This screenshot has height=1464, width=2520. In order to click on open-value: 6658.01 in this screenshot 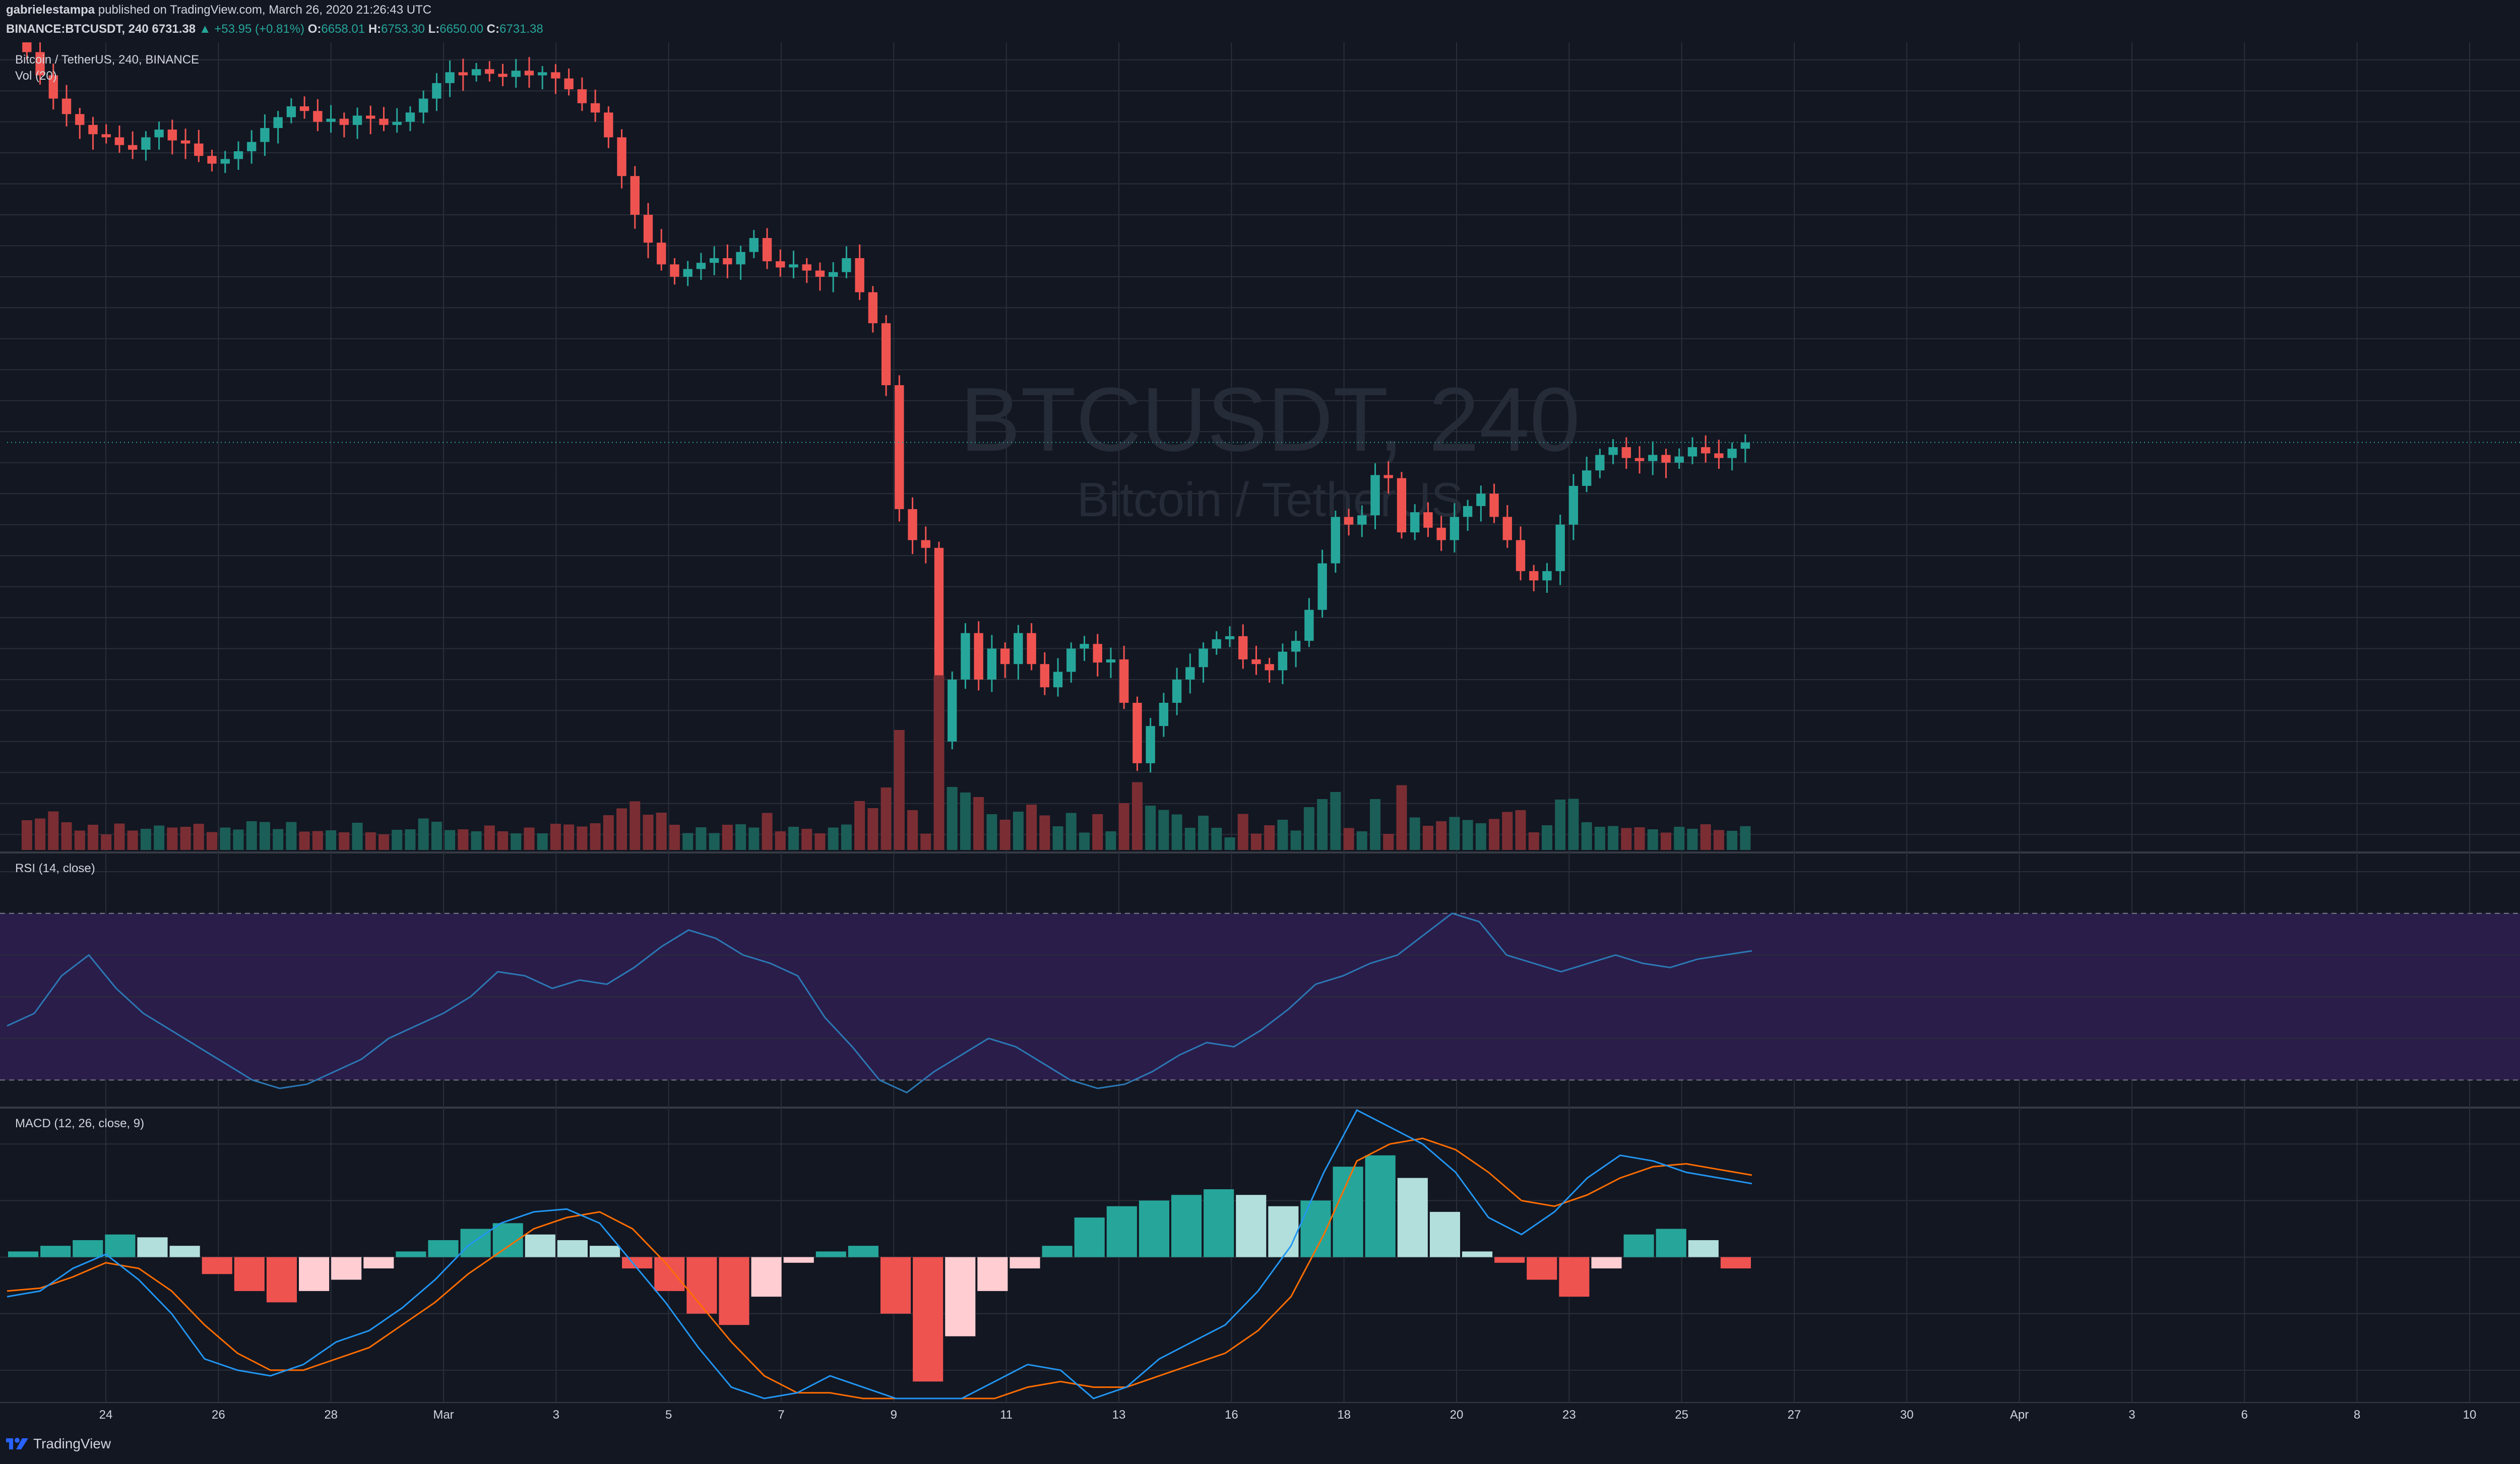, I will do `click(343, 29)`.